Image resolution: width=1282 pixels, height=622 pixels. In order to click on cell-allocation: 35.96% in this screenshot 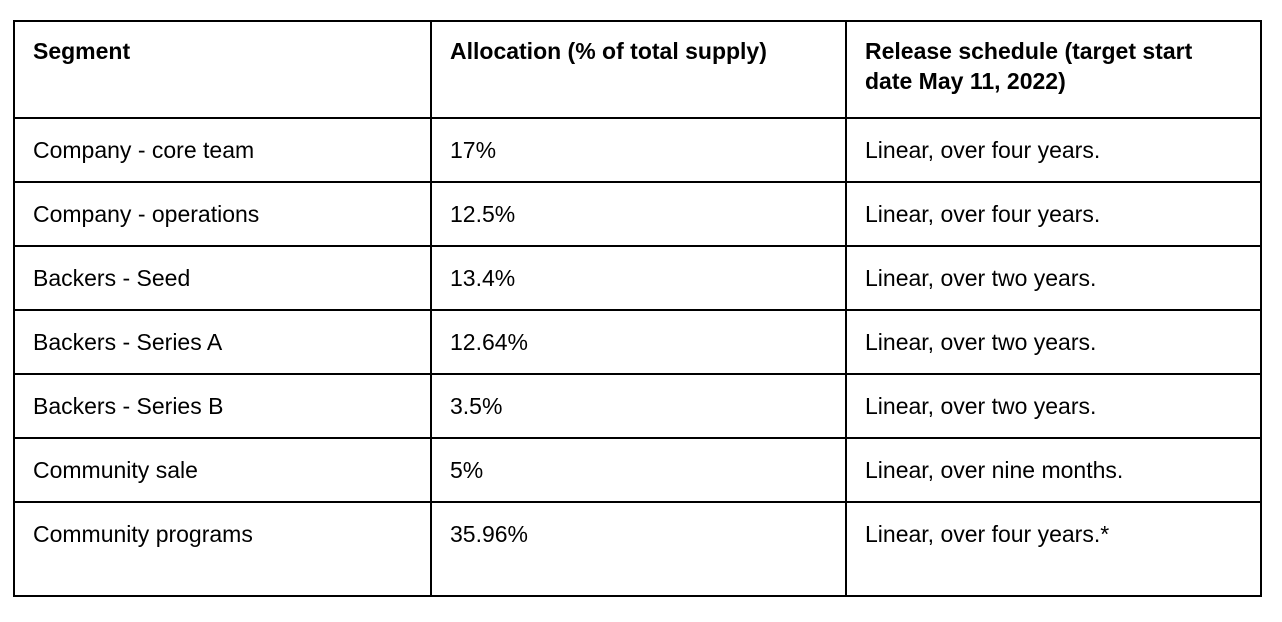, I will do `click(638, 549)`.